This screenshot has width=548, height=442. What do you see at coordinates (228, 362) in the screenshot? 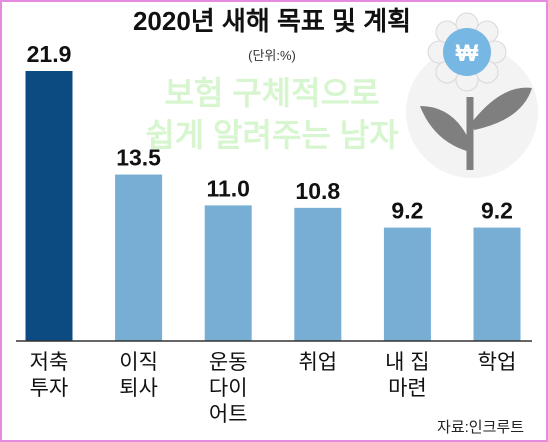
I see `category-label-2-0: 운동` at bounding box center [228, 362].